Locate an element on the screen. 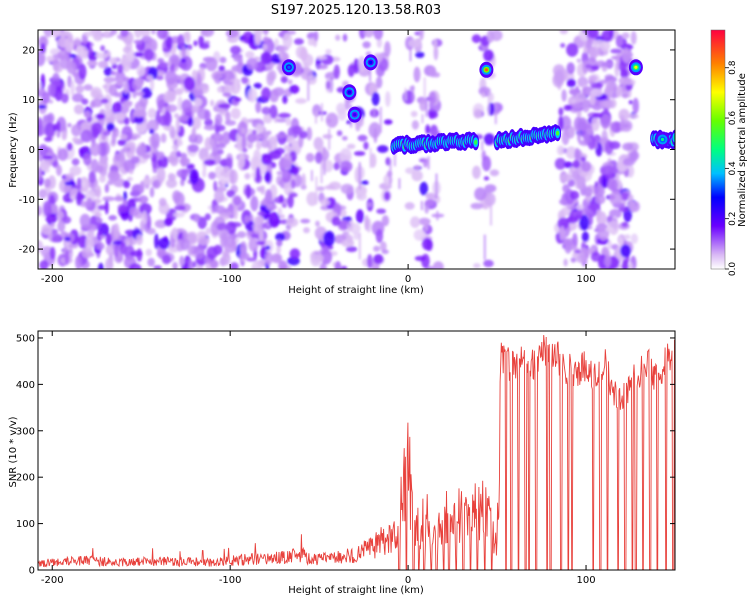 This screenshot has height=600, width=750. colorbar-ticks: 0.0 0.2 0.4 0.6 0.8 is located at coordinates (731, 168).